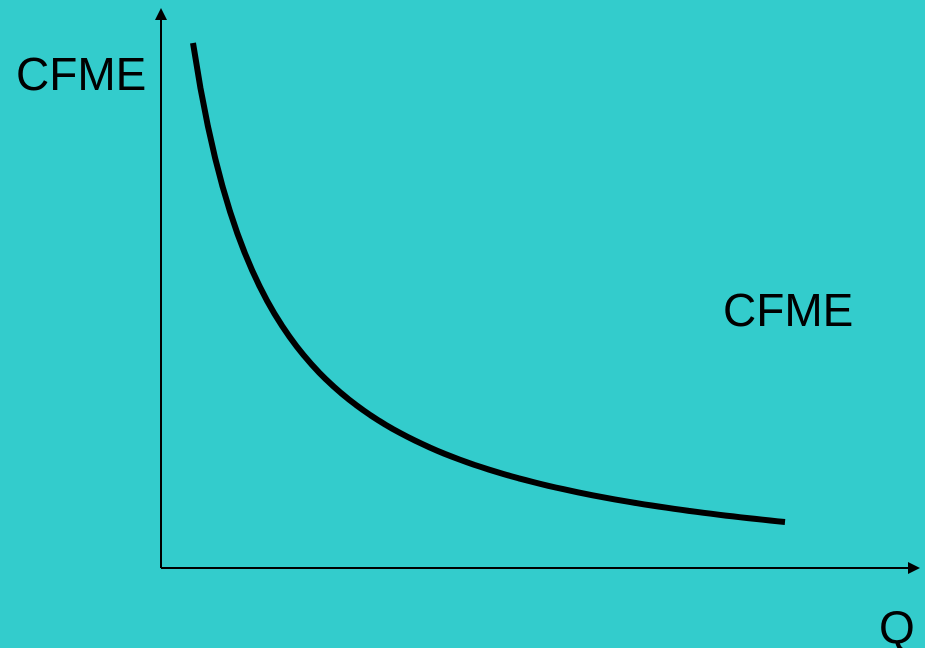 The height and width of the screenshot is (648, 925). I want to click on y-axis-label: CFME, so click(81, 74).